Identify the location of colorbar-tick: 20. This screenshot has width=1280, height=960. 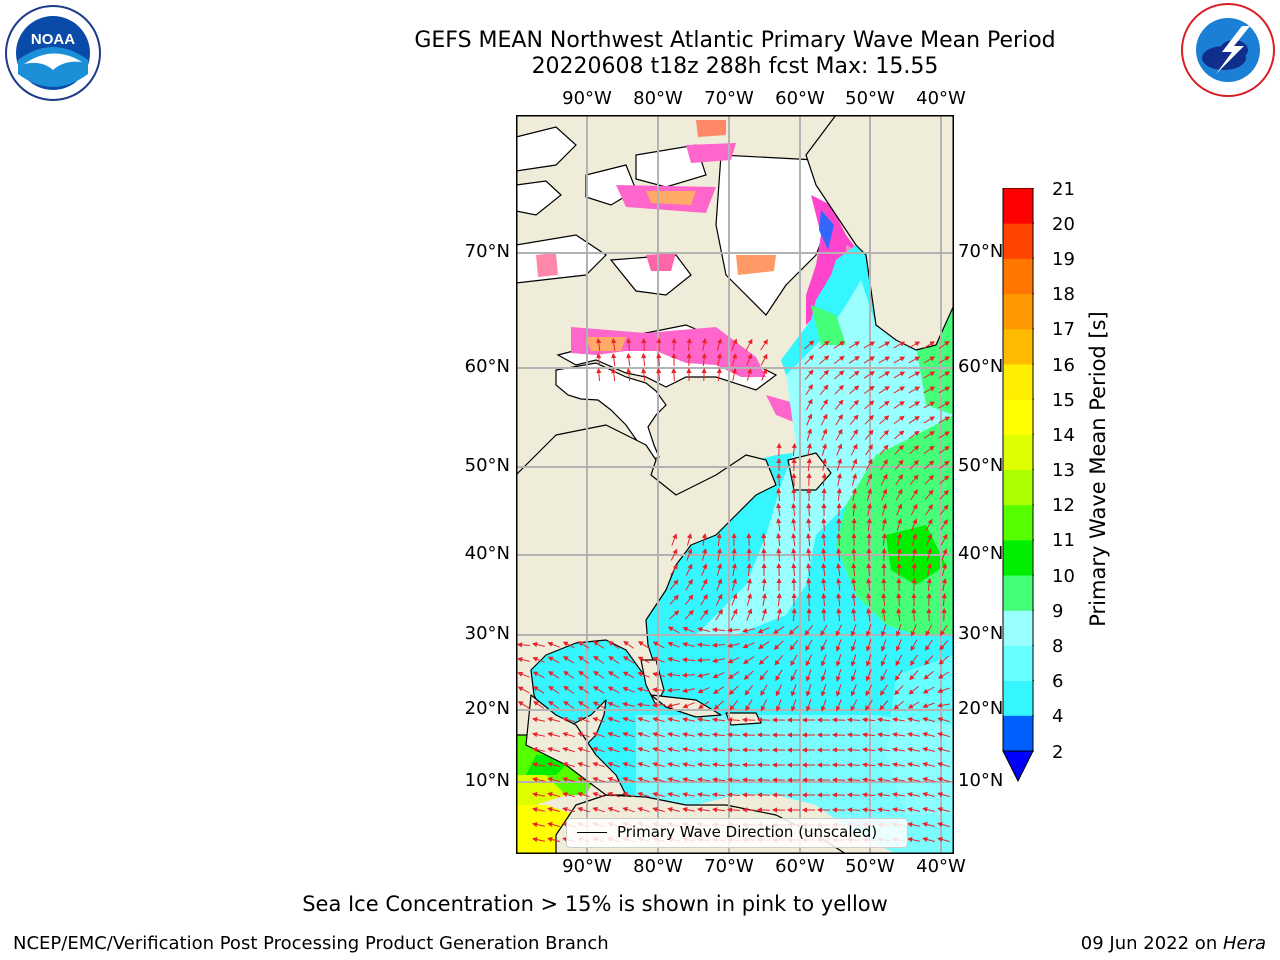
(1063, 224).